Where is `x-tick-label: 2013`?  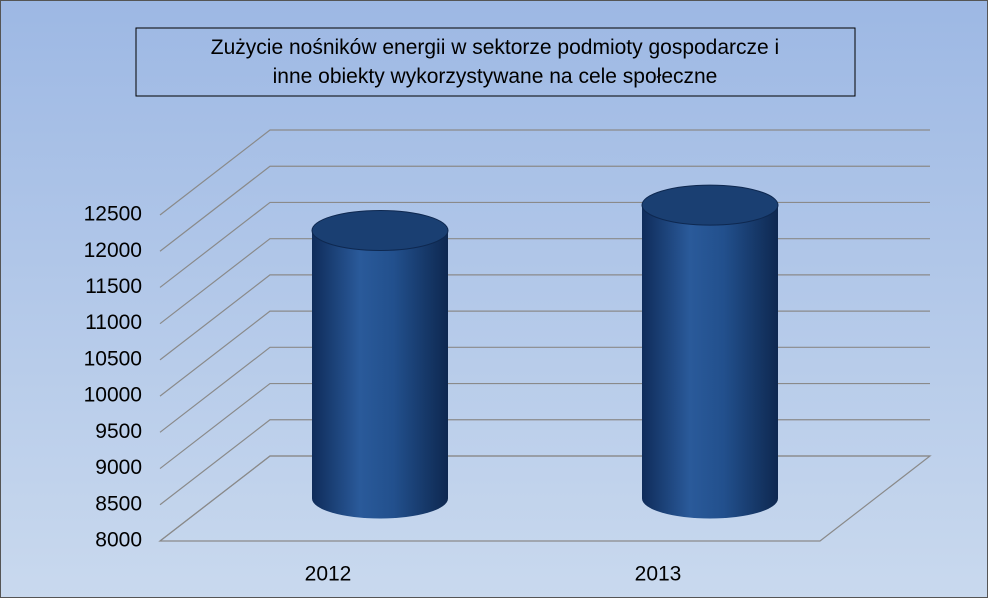 x-tick-label: 2013 is located at coordinates (658, 574).